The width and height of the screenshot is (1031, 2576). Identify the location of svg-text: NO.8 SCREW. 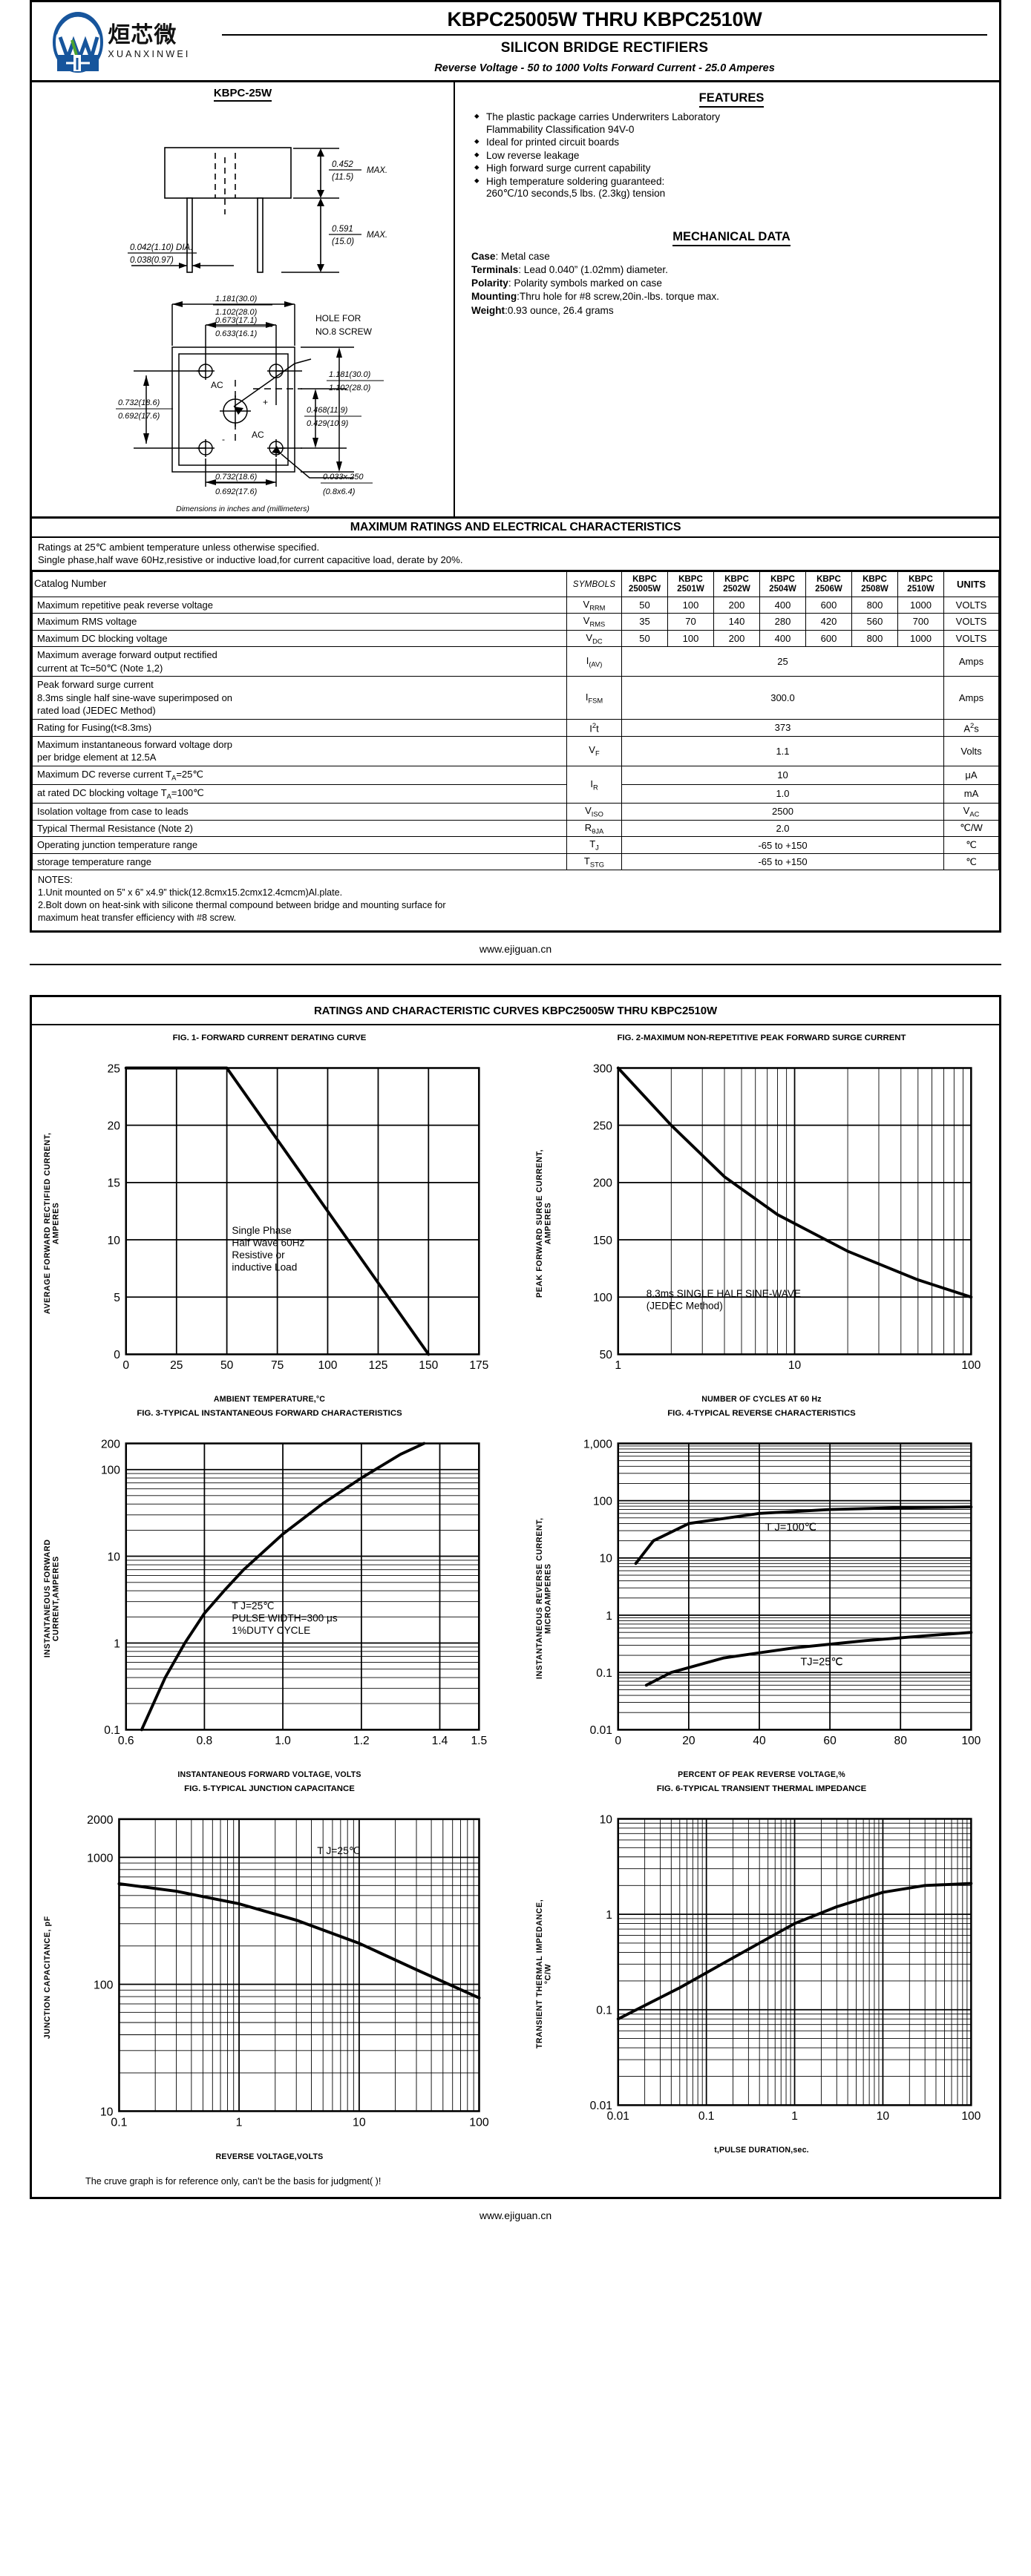
(344, 331).